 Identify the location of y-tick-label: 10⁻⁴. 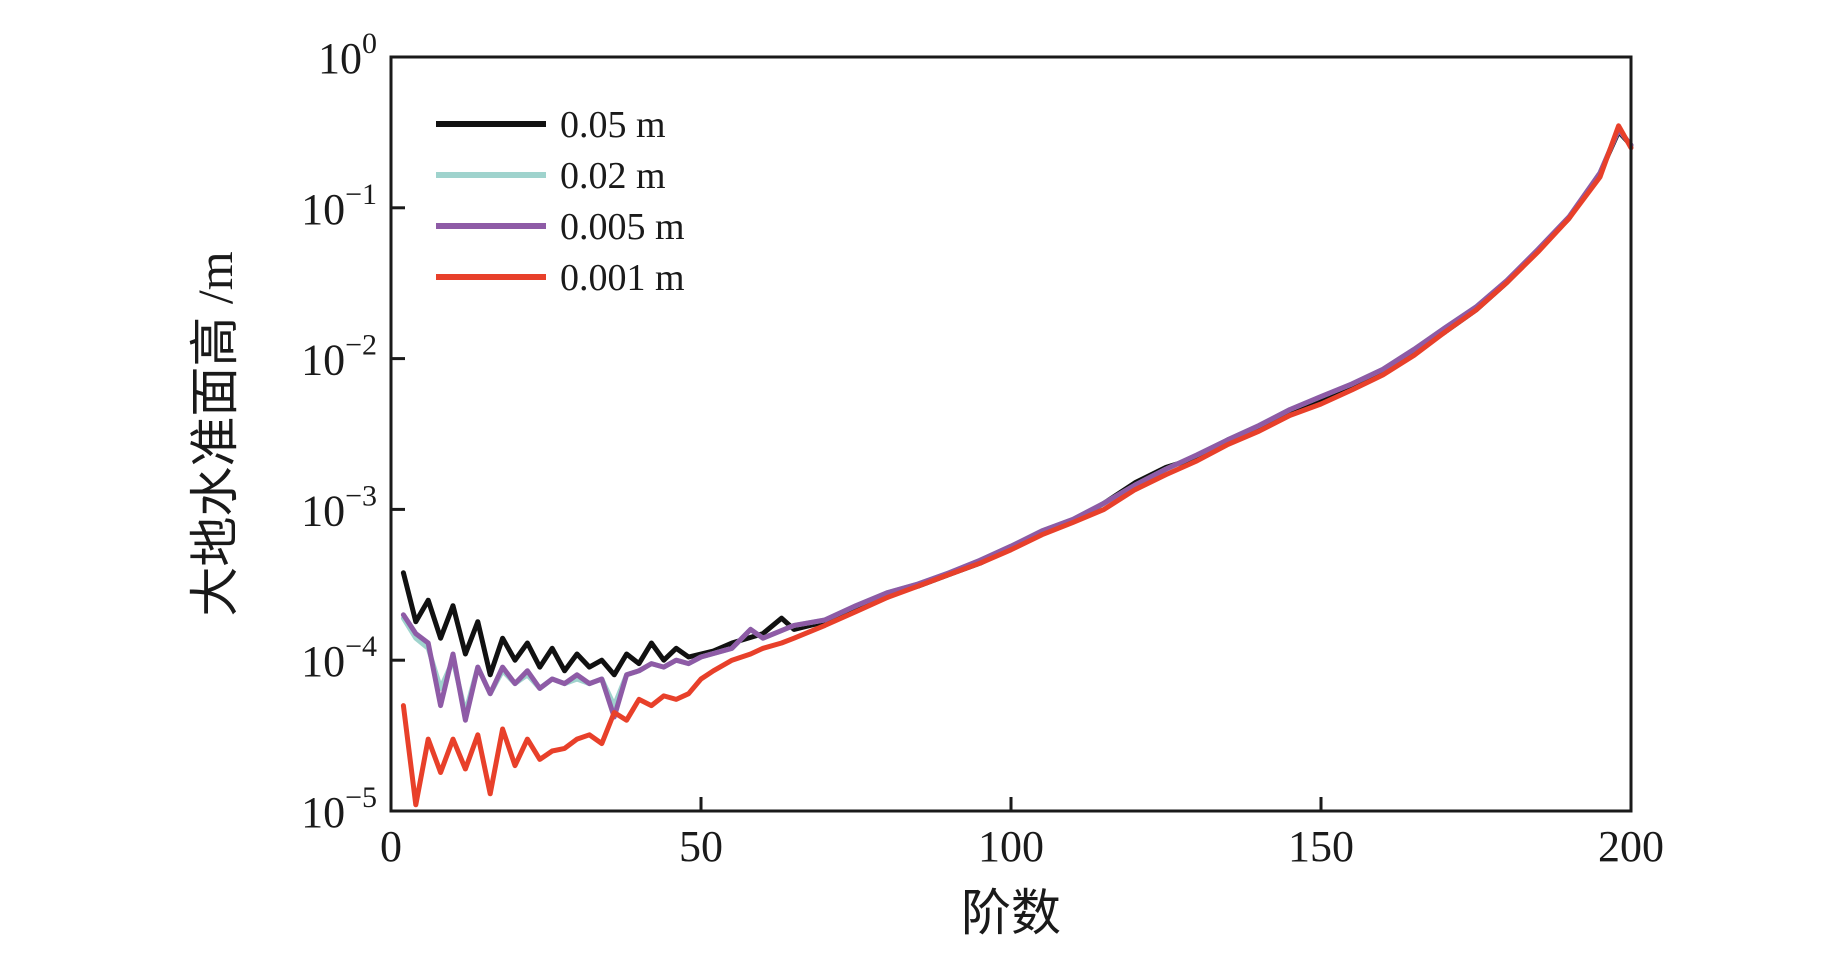
(339, 658).